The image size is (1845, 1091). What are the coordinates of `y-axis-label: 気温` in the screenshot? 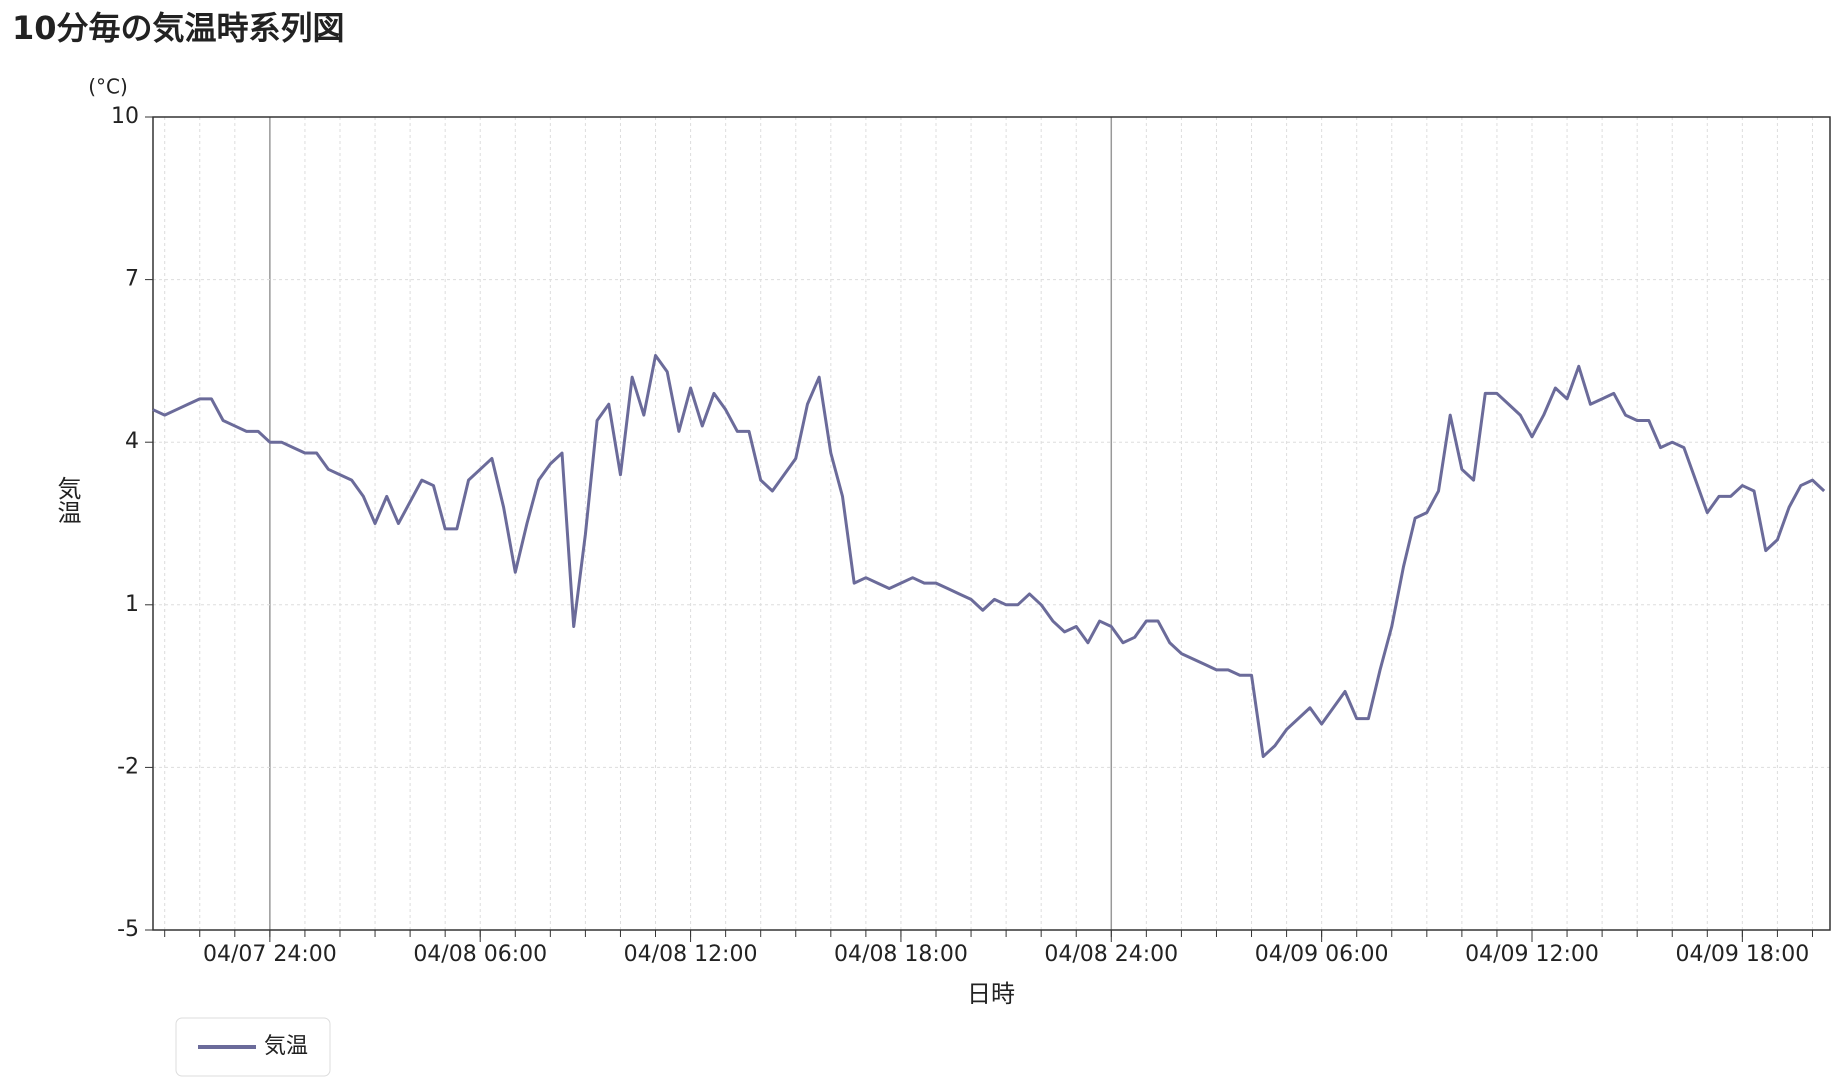 It's located at (67, 500).